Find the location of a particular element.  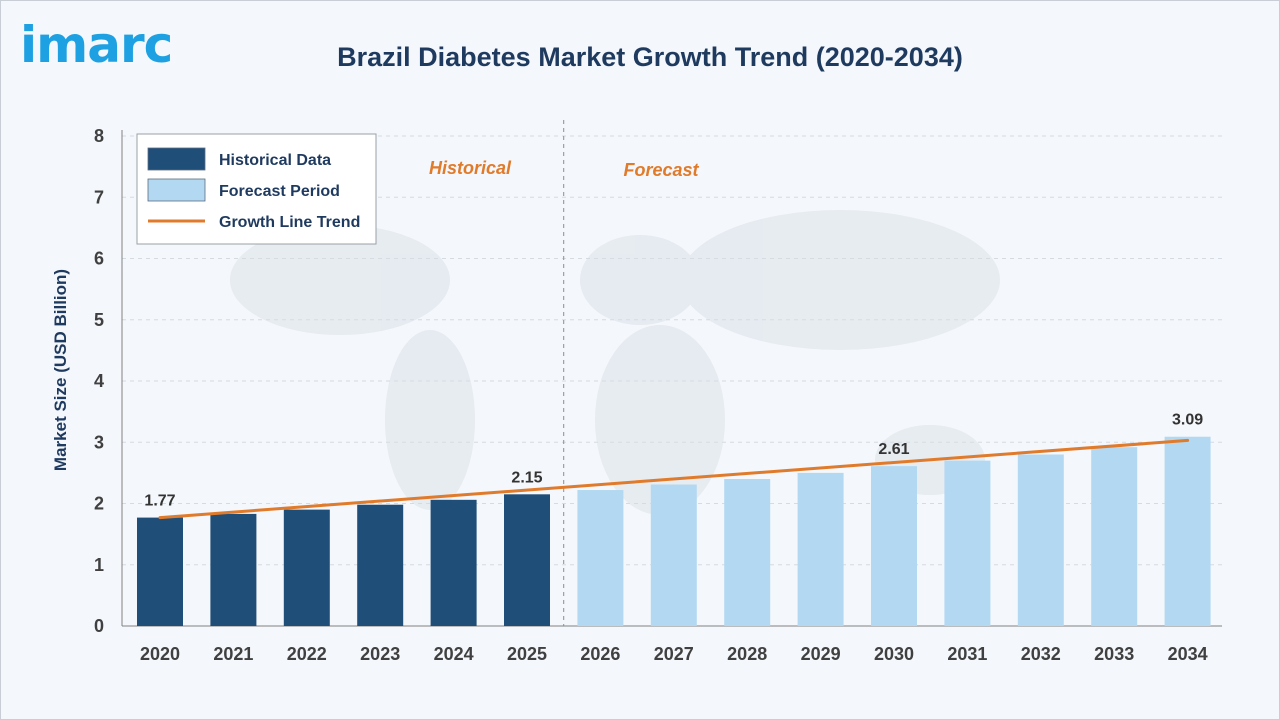

x-tick-label: 2024 is located at coordinates (454, 654).